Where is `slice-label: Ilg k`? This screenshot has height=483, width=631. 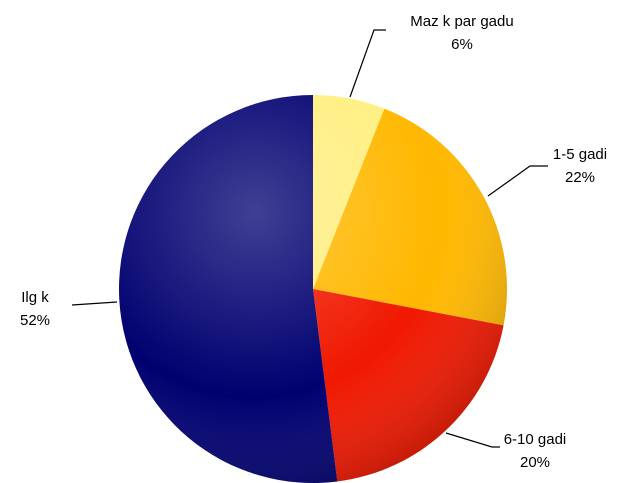 slice-label: Ilg k is located at coordinates (35, 297).